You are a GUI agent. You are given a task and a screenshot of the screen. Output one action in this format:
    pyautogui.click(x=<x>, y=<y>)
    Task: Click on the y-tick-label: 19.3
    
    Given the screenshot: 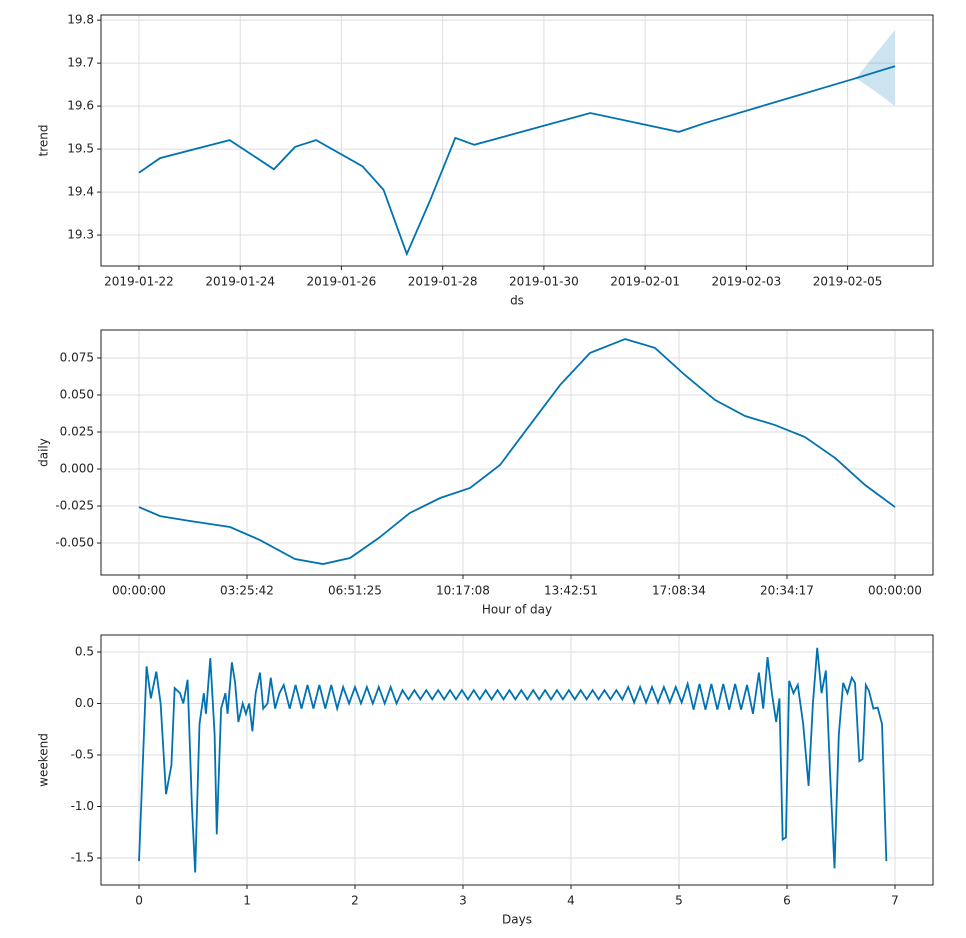 What is the action you would take?
    pyautogui.click(x=80, y=235)
    